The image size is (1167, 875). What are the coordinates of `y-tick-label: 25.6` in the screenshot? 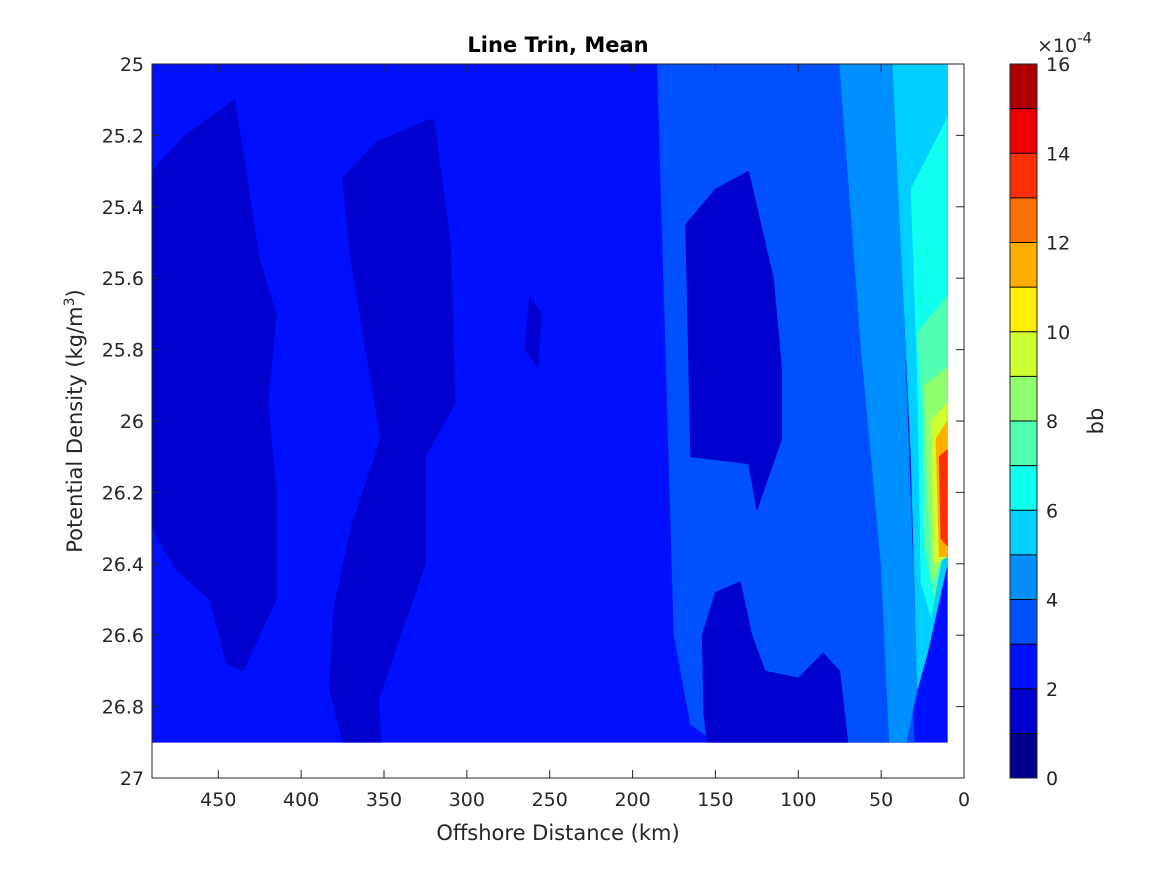 It's located at (123, 279).